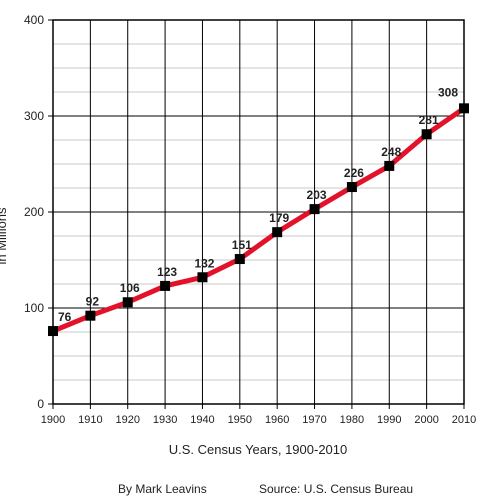 This screenshot has height=500, width=500. Describe the element at coordinates (40, 404) in the screenshot. I see `y-tick-label: 0` at that location.